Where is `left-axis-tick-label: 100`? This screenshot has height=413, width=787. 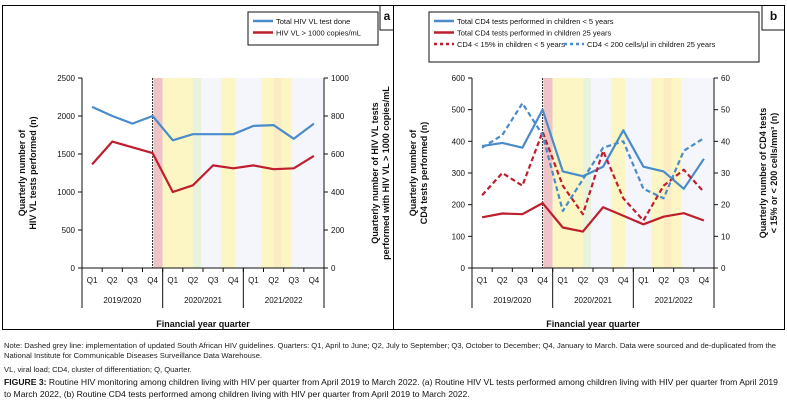 left-axis-tick-label: 100 is located at coordinates (459, 236).